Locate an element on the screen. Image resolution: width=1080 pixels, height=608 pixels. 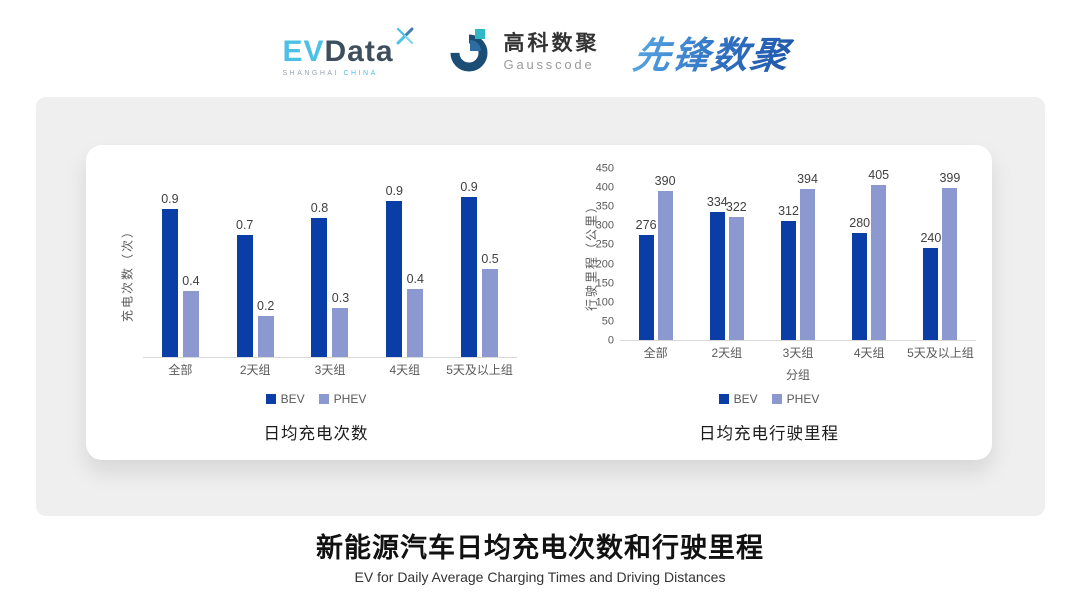
bar-value-label: 312 is located at coordinates (788, 210).